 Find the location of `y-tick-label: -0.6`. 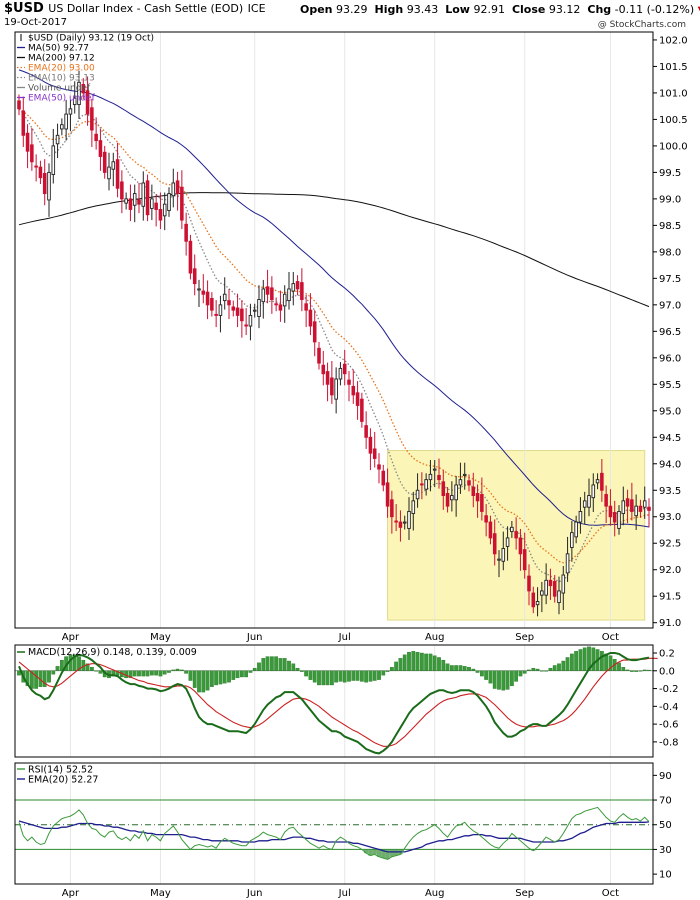

y-tick-label: -0.6 is located at coordinates (669, 725).